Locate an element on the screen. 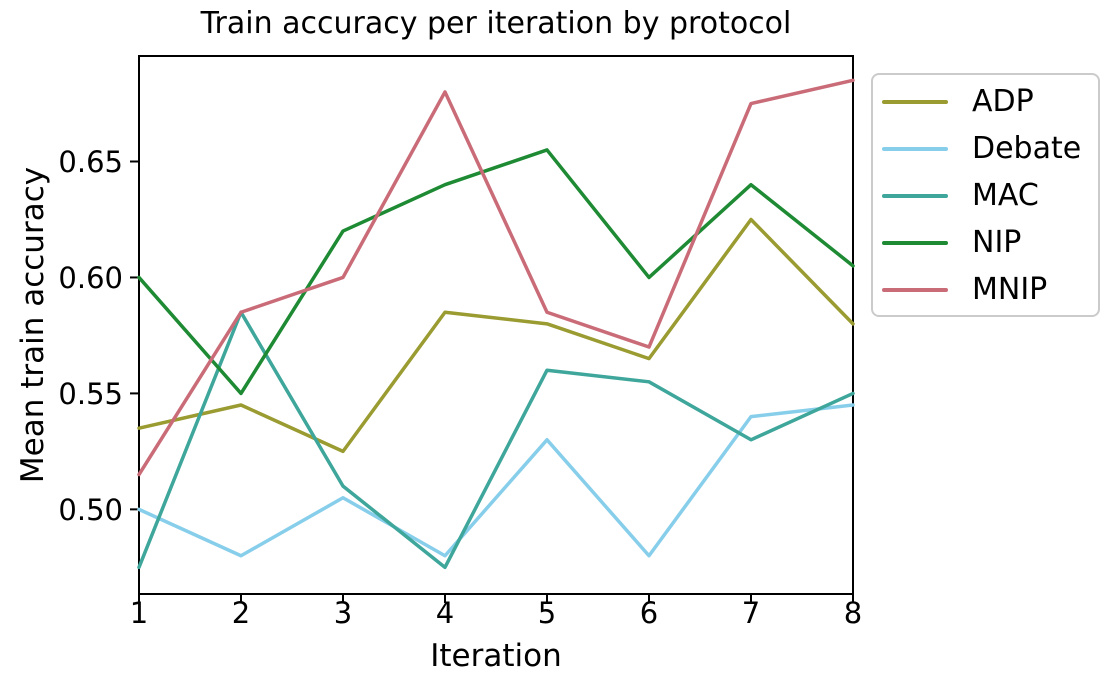  x-tick-label: 7 is located at coordinates (751, 613).